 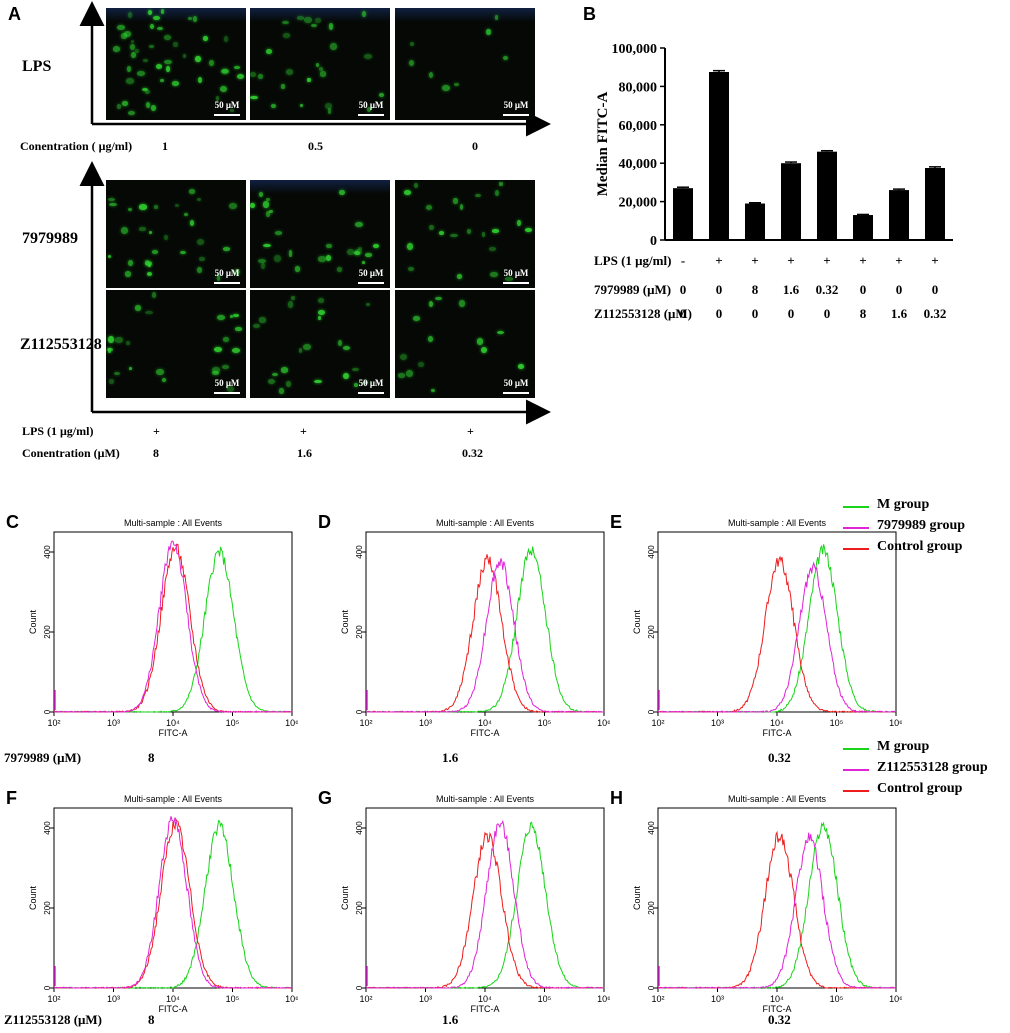 What do you see at coordinates (365, 999) in the screenshot?
I see `x-tick-label: 10²` at bounding box center [365, 999].